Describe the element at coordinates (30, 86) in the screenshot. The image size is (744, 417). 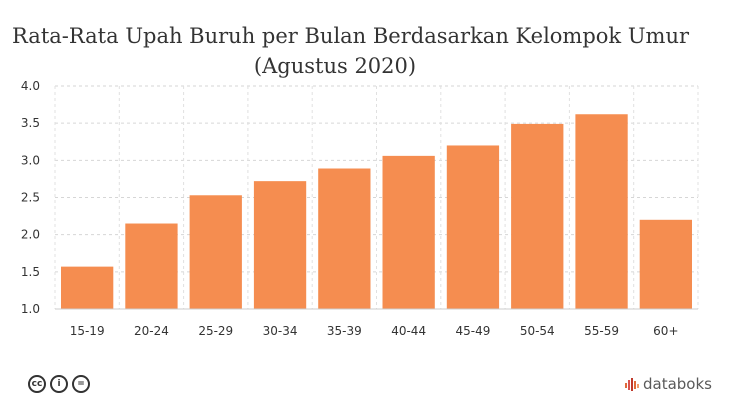
I see `y-tick-label: 4.0` at that location.